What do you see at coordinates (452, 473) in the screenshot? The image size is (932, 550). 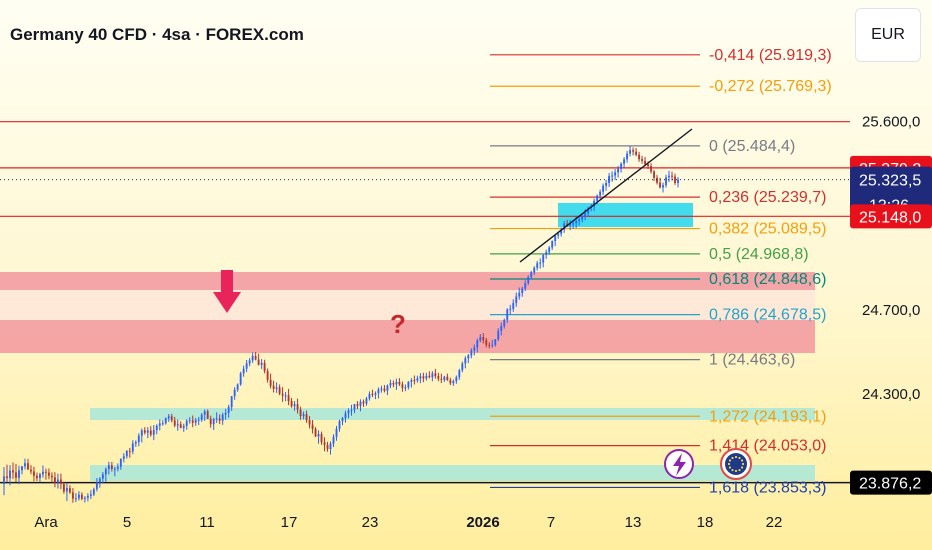 I see `support-zone-lower` at bounding box center [452, 473].